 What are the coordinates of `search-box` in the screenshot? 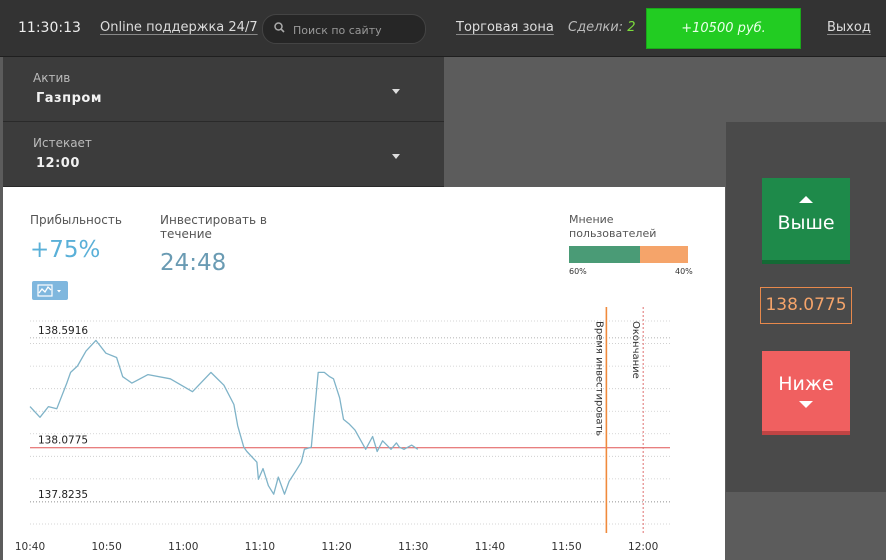 It's located at (344, 29).